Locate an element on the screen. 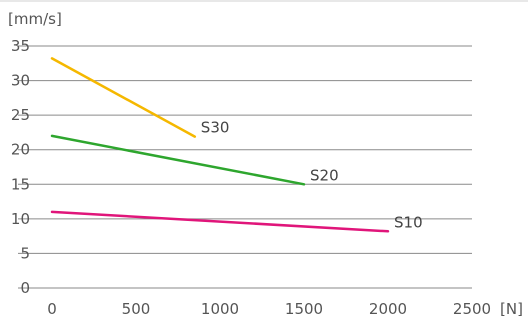  y-tick-label: 0 is located at coordinates (25, 288).